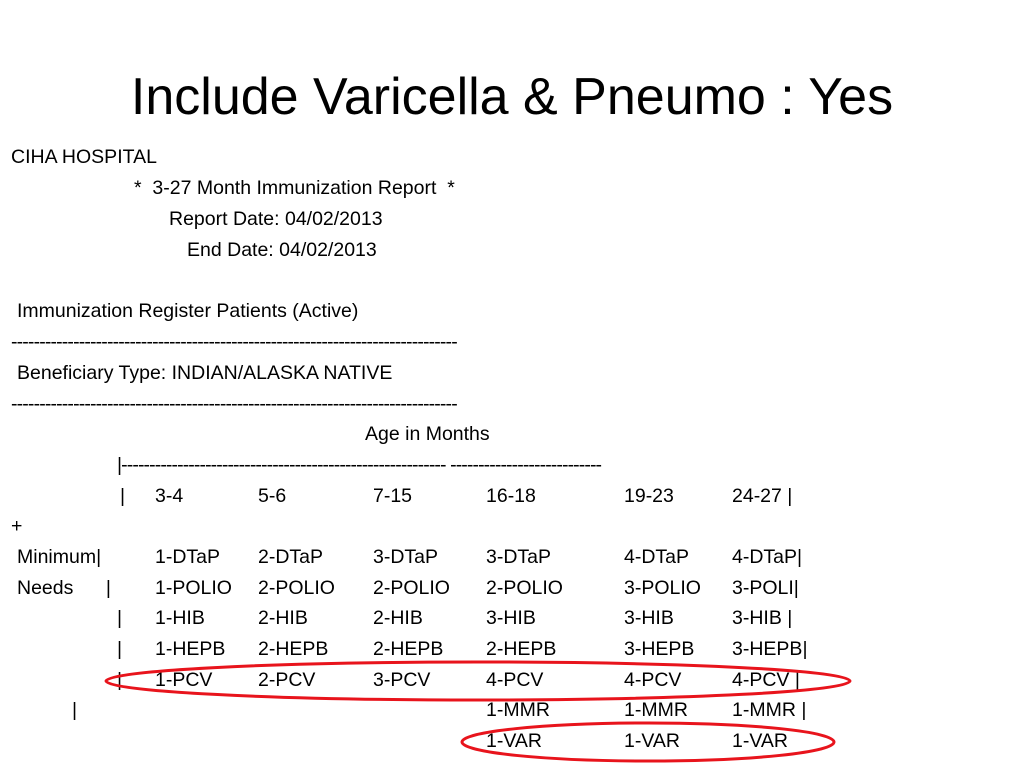 Image resolution: width=1024 pixels, height=768 pixels. Describe the element at coordinates (190, 649) in the screenshot. I see `table-cell: 1-HEPB` at that location.